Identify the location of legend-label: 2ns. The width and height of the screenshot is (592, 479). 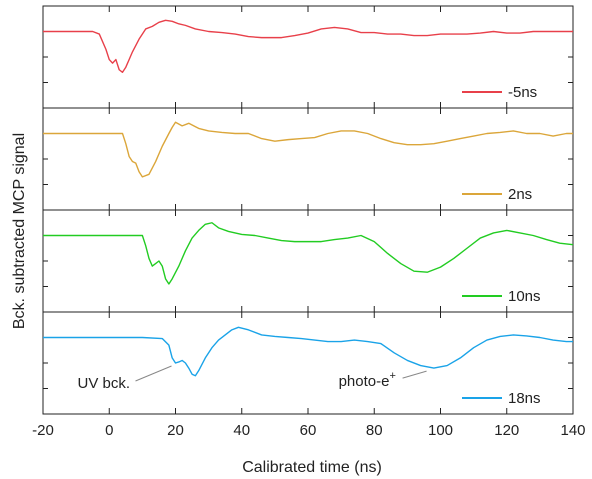
(520, 194).